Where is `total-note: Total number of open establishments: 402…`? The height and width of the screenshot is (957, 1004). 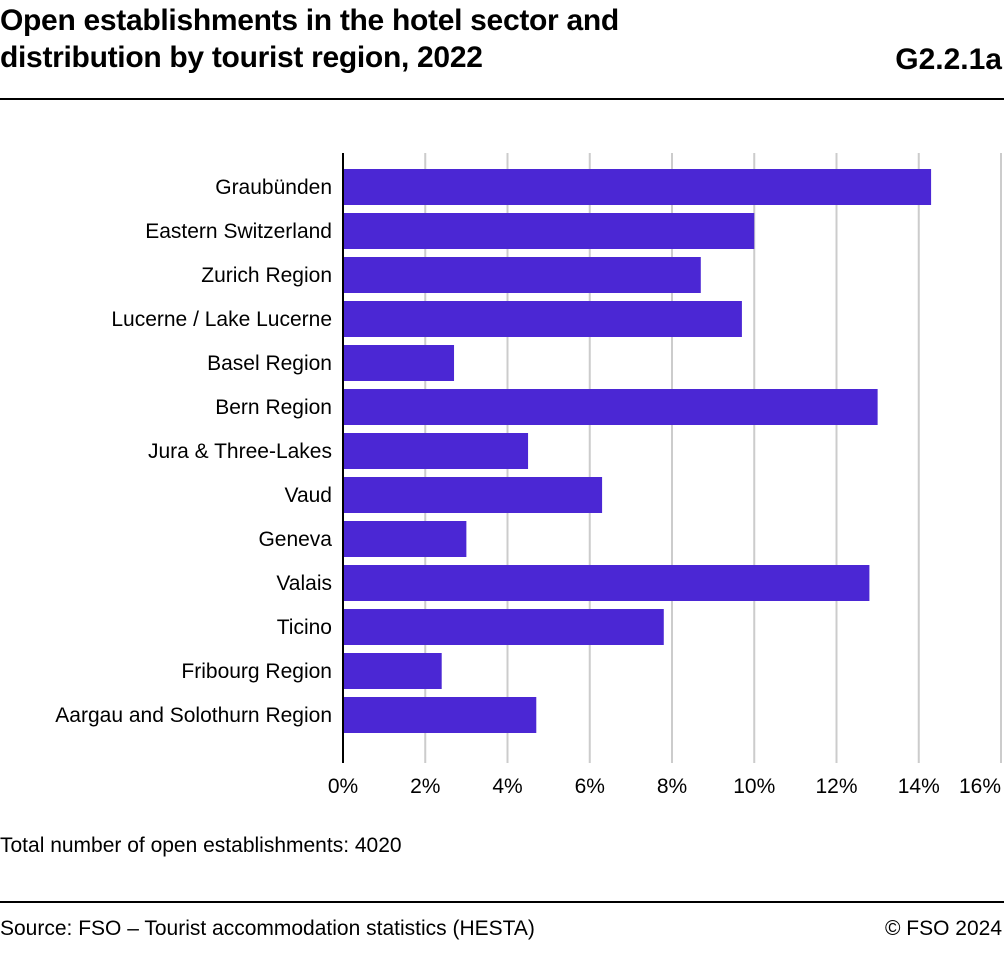 total-note: Total number of open establishments: 402… is located at coordinates (201, 845).